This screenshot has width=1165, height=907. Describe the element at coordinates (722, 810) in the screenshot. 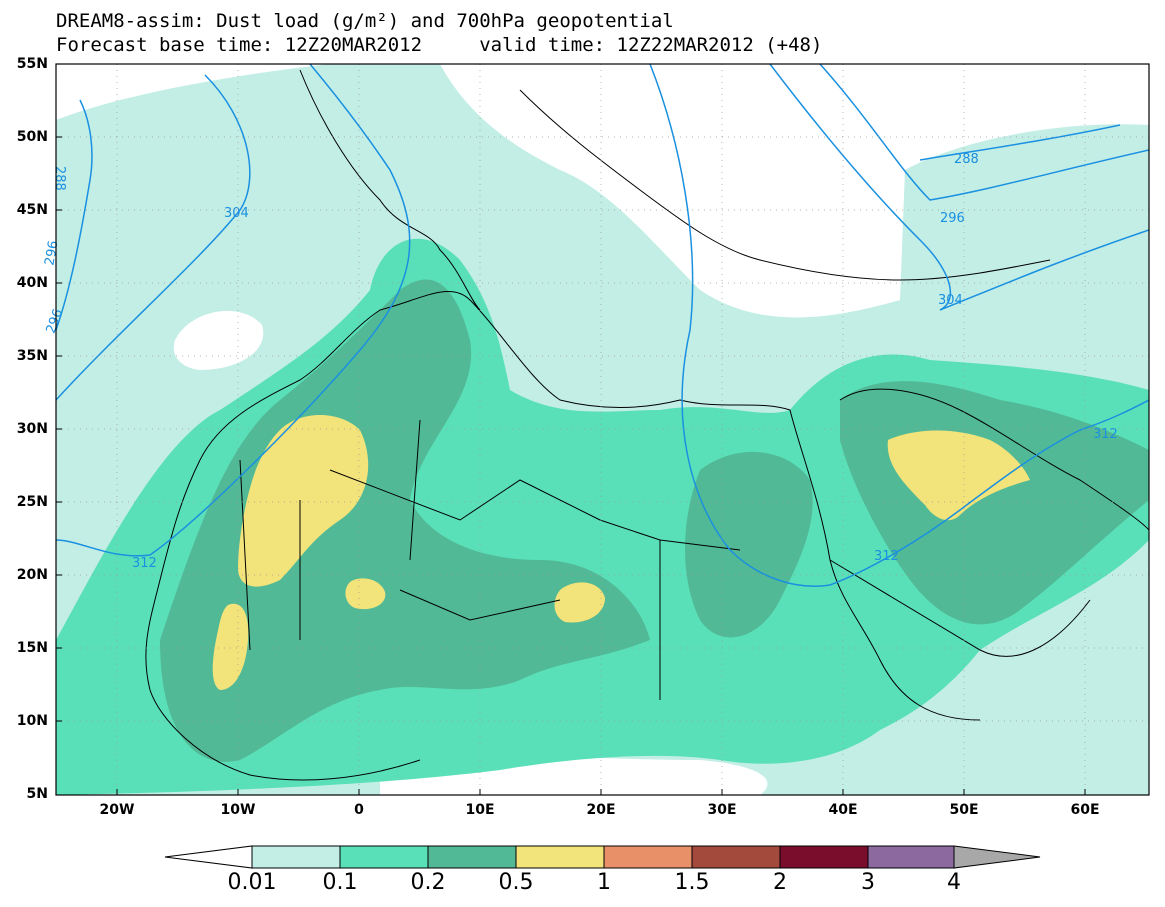

I see `lon-label: 30E` at that location.